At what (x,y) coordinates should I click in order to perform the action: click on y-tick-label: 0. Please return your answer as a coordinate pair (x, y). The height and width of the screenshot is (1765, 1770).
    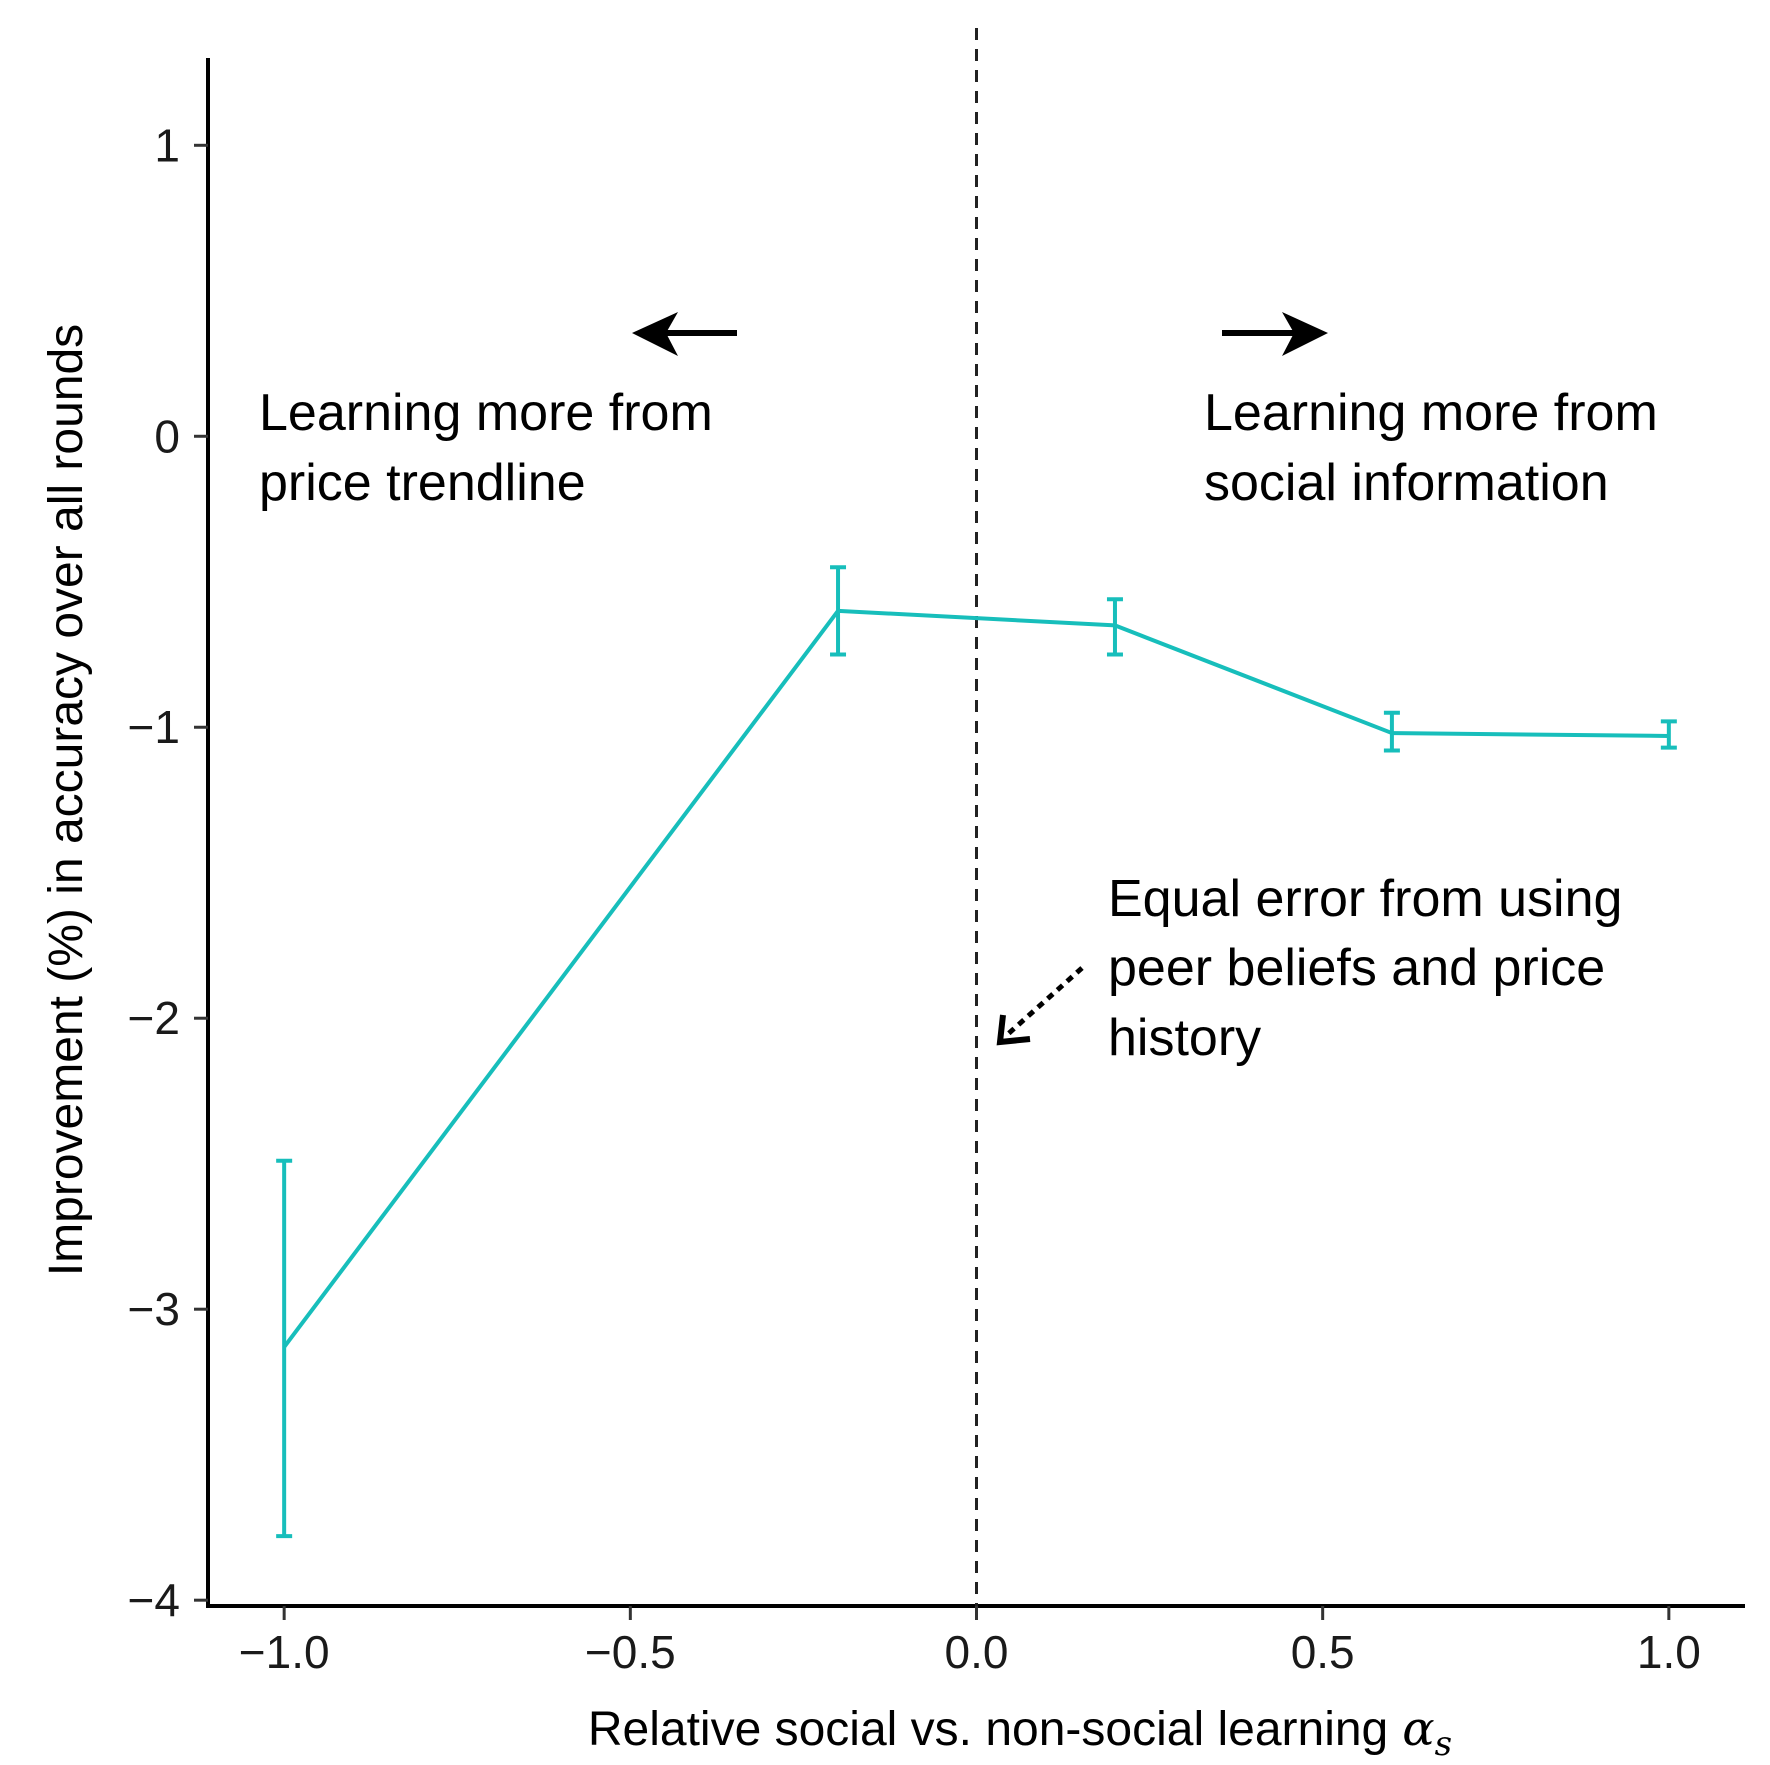
    Looking at the image, I should click on (167, 436).